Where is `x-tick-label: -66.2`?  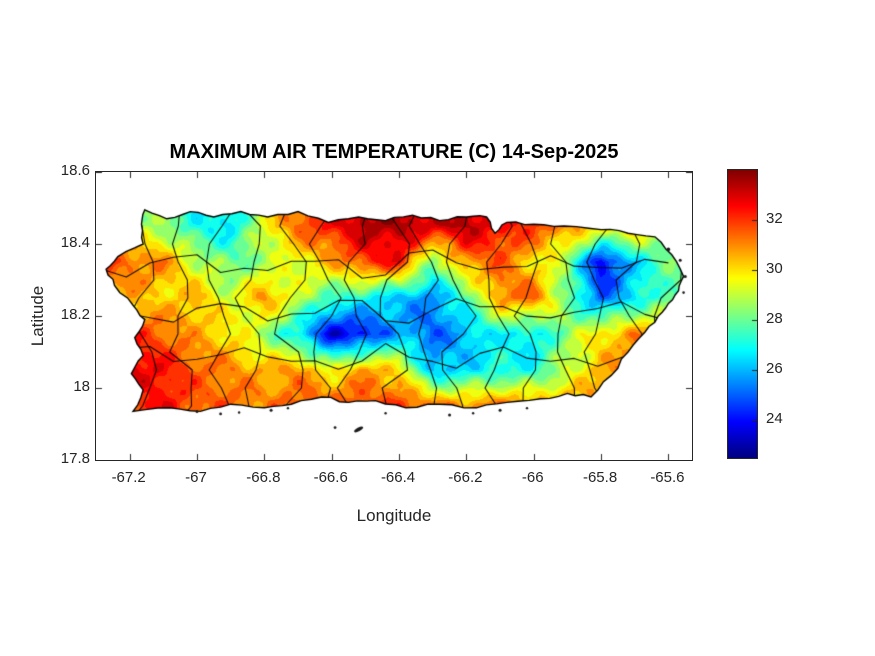
x-tick-label: -66.2 is located at coordinates (465, 477).